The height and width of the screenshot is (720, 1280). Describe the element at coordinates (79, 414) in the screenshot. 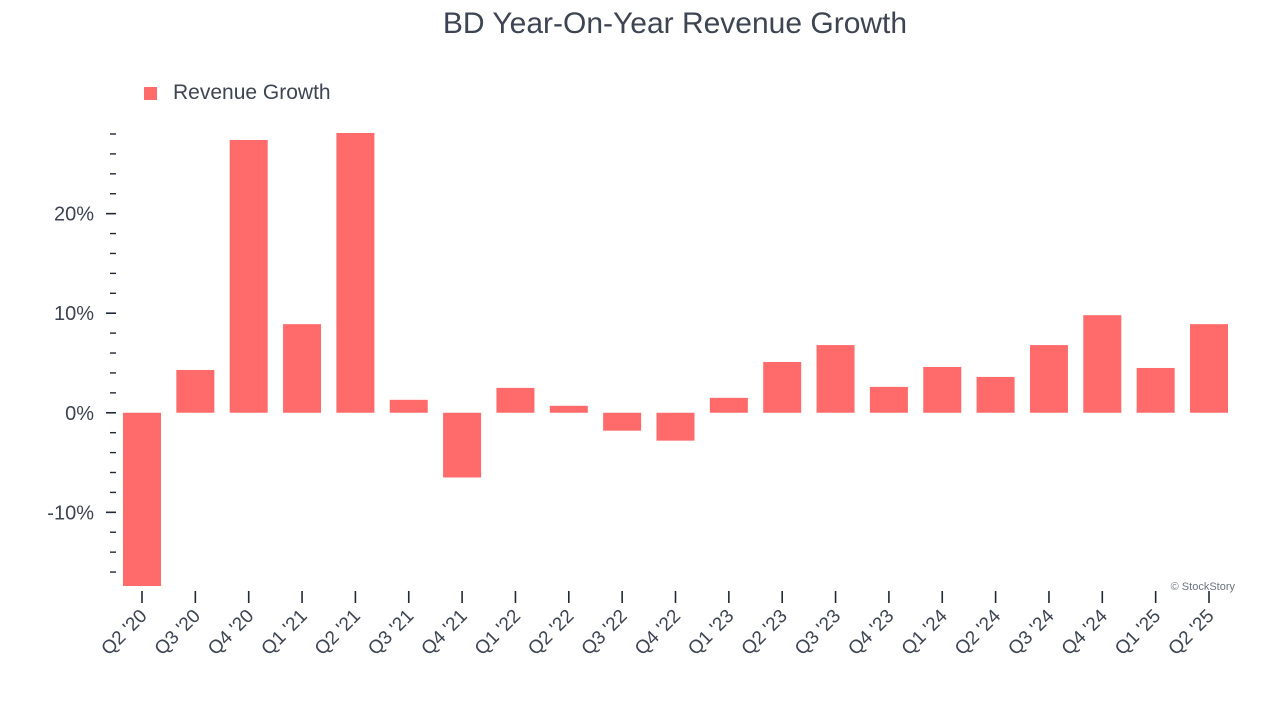

I see `y-tick-label: 0%` at that location.